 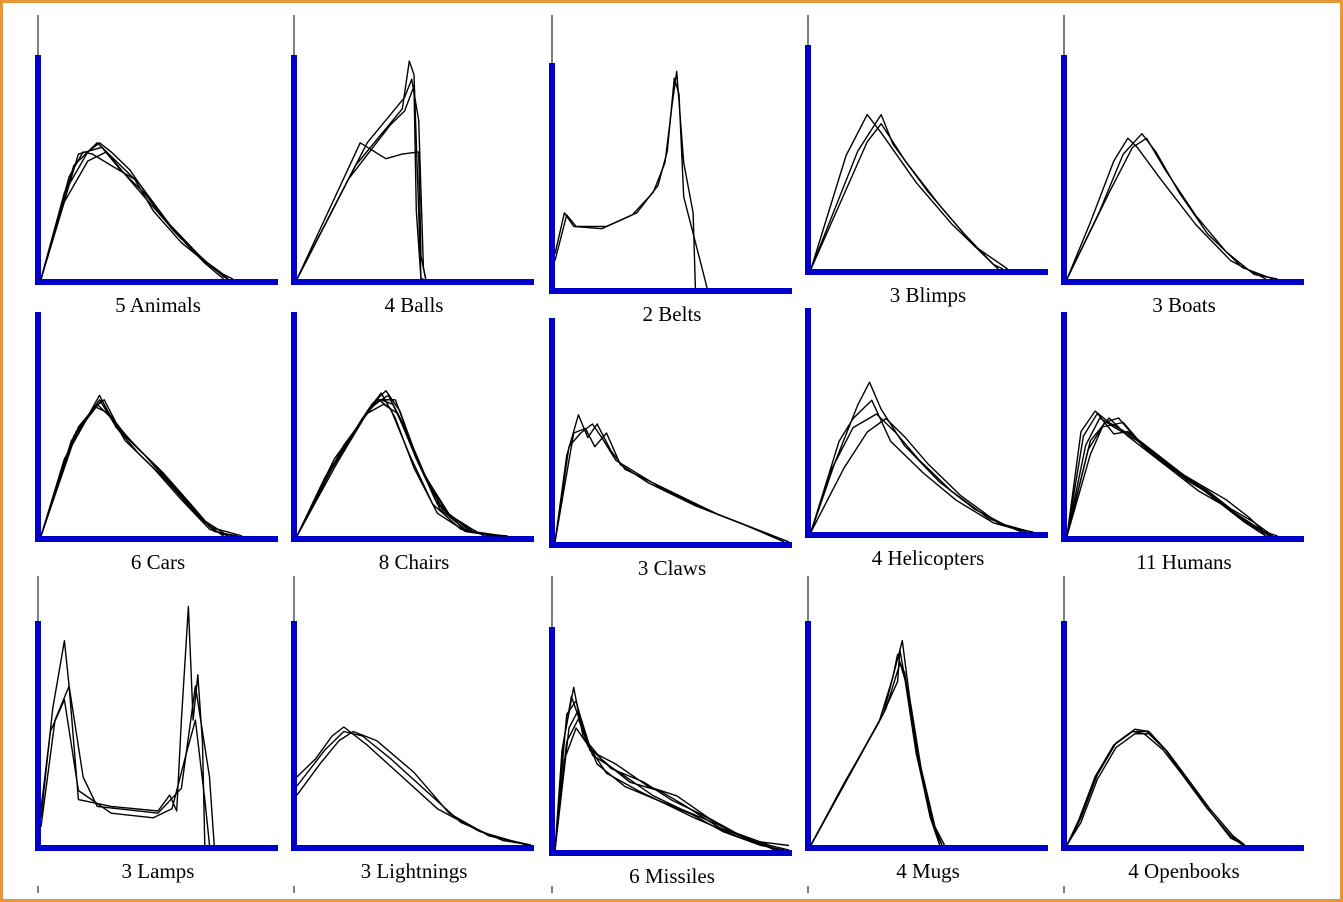 I want to click on panel-6-cars: 6 Cars, so click(x=156, y=443).